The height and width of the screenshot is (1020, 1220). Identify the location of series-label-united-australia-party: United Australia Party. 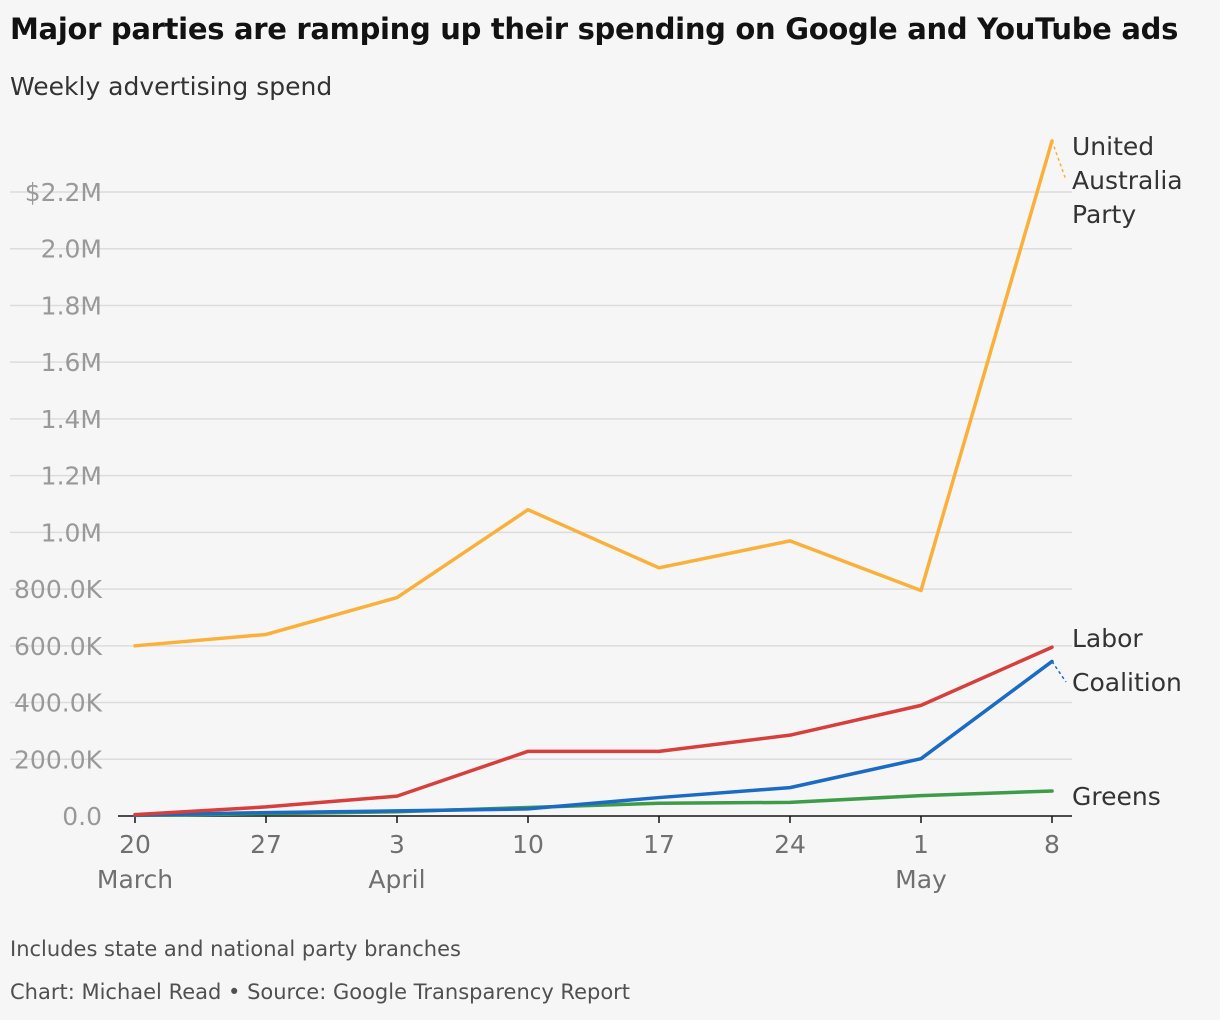
(1127, 180).